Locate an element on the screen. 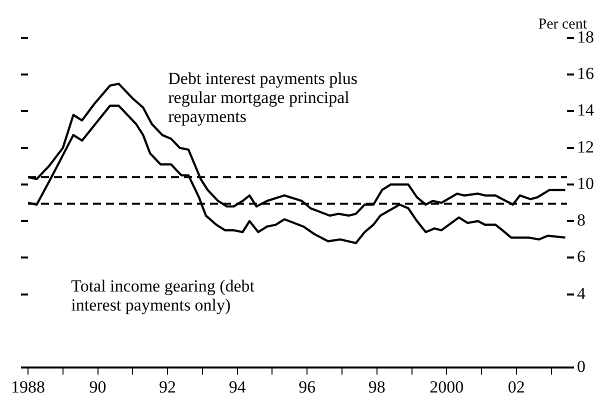  text: Total income gearing (debt interest payments only) is located at coordinates (163, 295).